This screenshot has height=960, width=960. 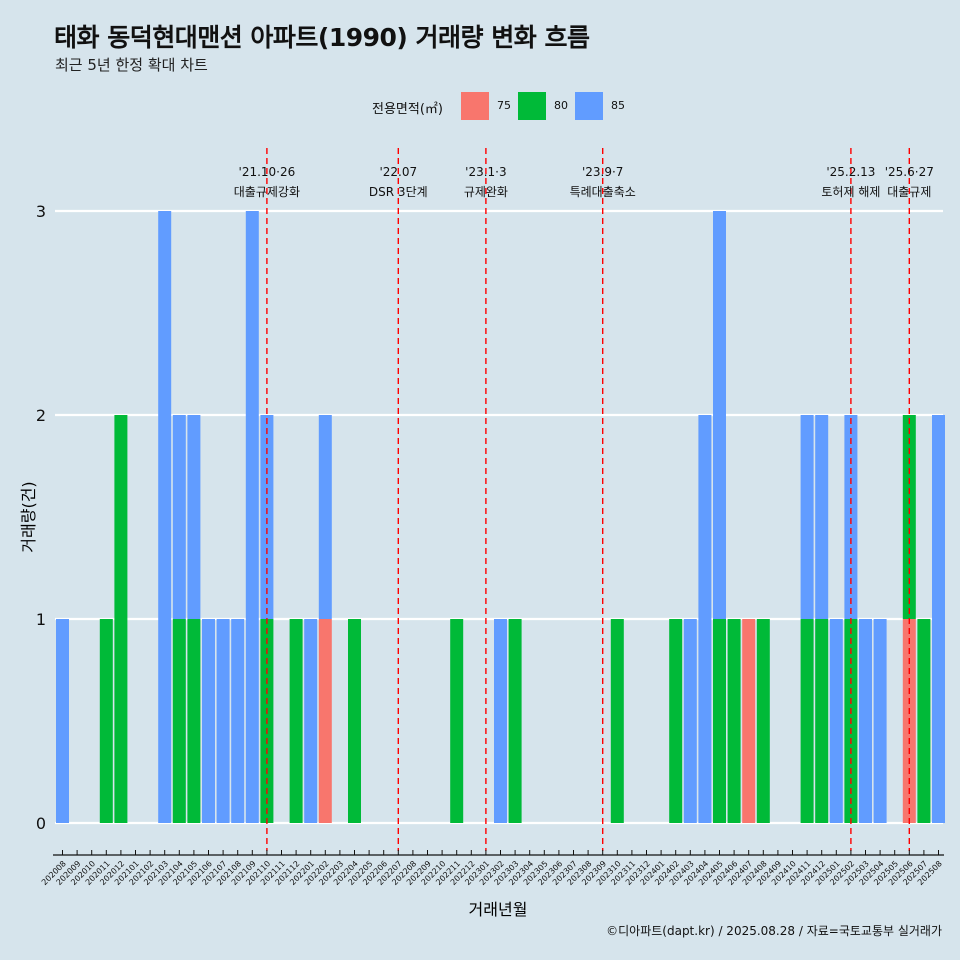 I want to click on chart-subtitle: 최근 5년 한정 확대 차트, so click(x=131, y=65).